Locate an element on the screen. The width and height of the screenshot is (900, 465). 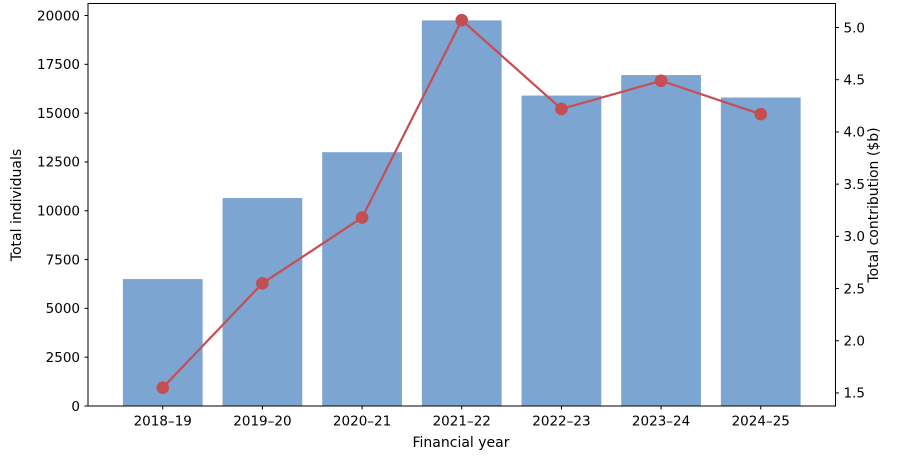
y-axis-label-left: Total individuals is located at coordinates (17, 205).